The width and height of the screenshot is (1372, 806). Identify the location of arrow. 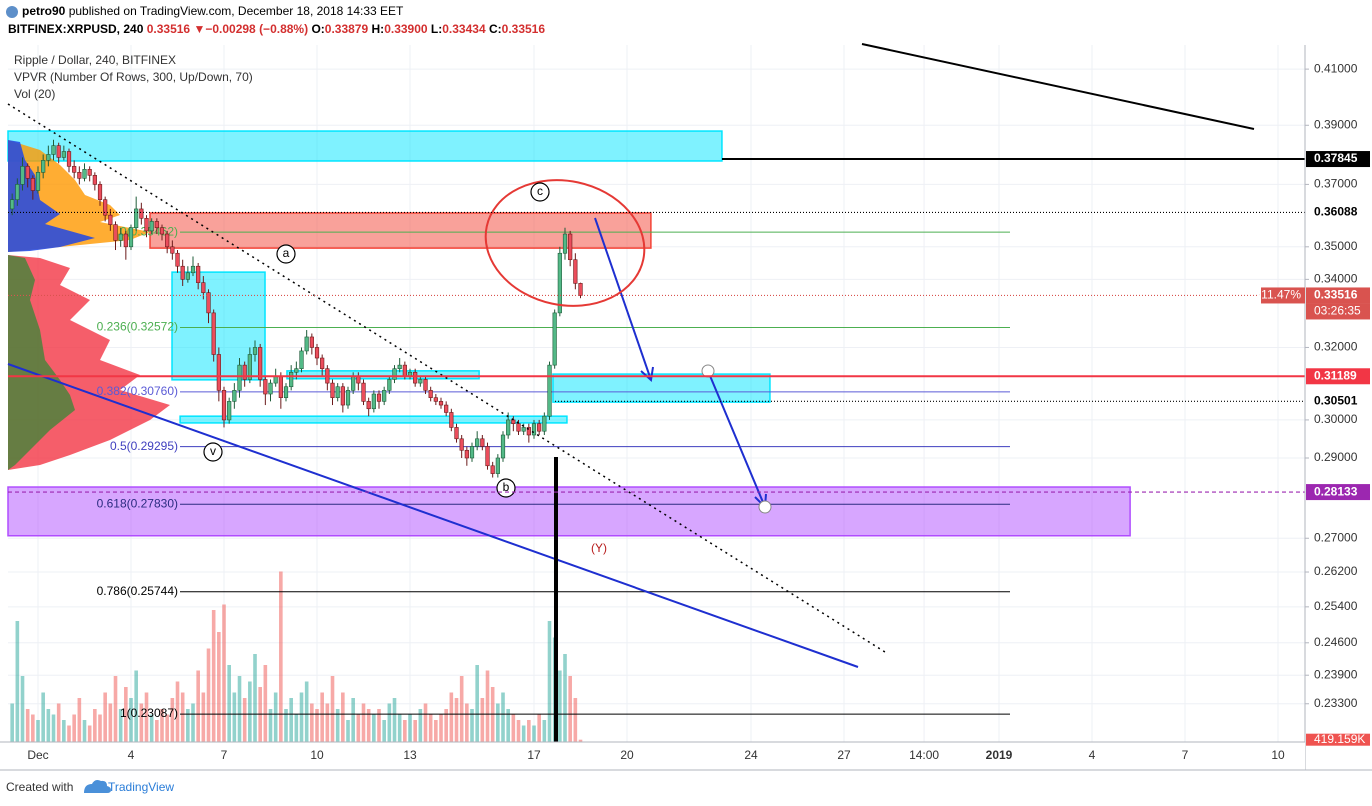
(736, 439).